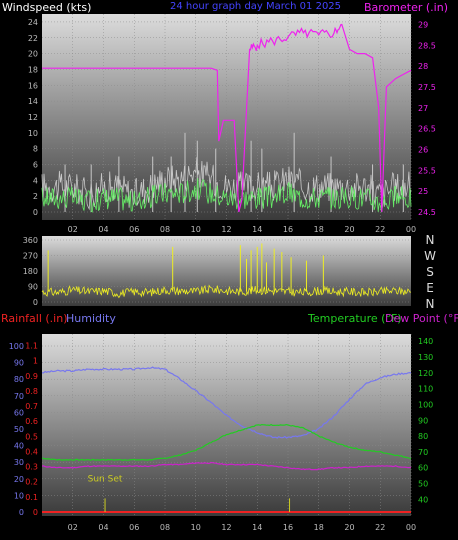 The image size is (458, 540). Describe the element at coordinates (226, 527) in the screenshot. I see `lower-x-tick-label: 12` at that location.